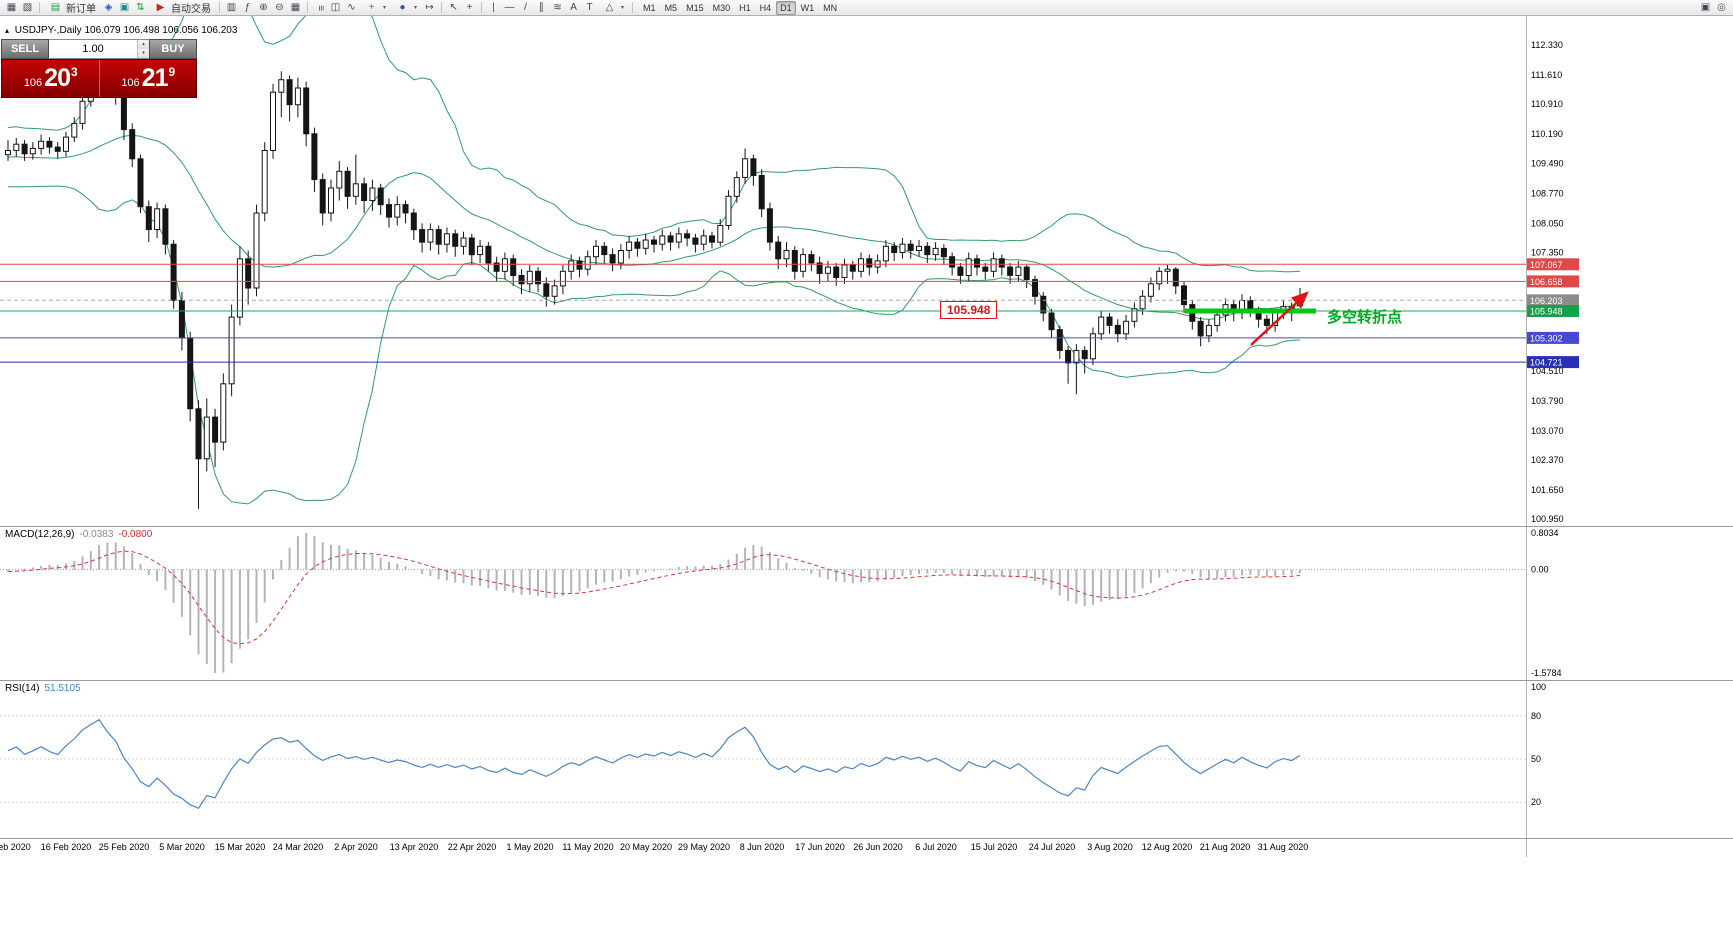 The width and height of the screenshot is (1733, 945). Describe the element at coordinates (27, 7) in the screenshot. I see `profiles-icon: ▧` at that location.